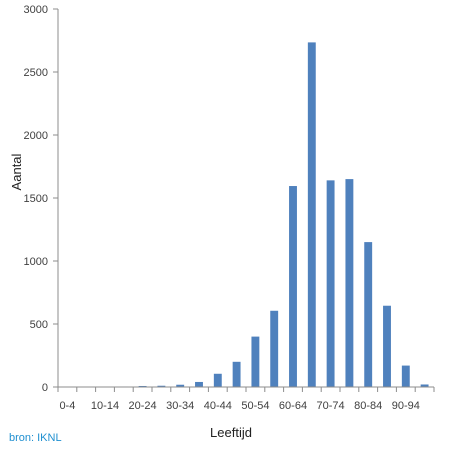 This screenshot has height=451, width=450. Describe the element at coordinates (406, 406) in the screenshot. I see `x-tick-label: 90-94` at that location.